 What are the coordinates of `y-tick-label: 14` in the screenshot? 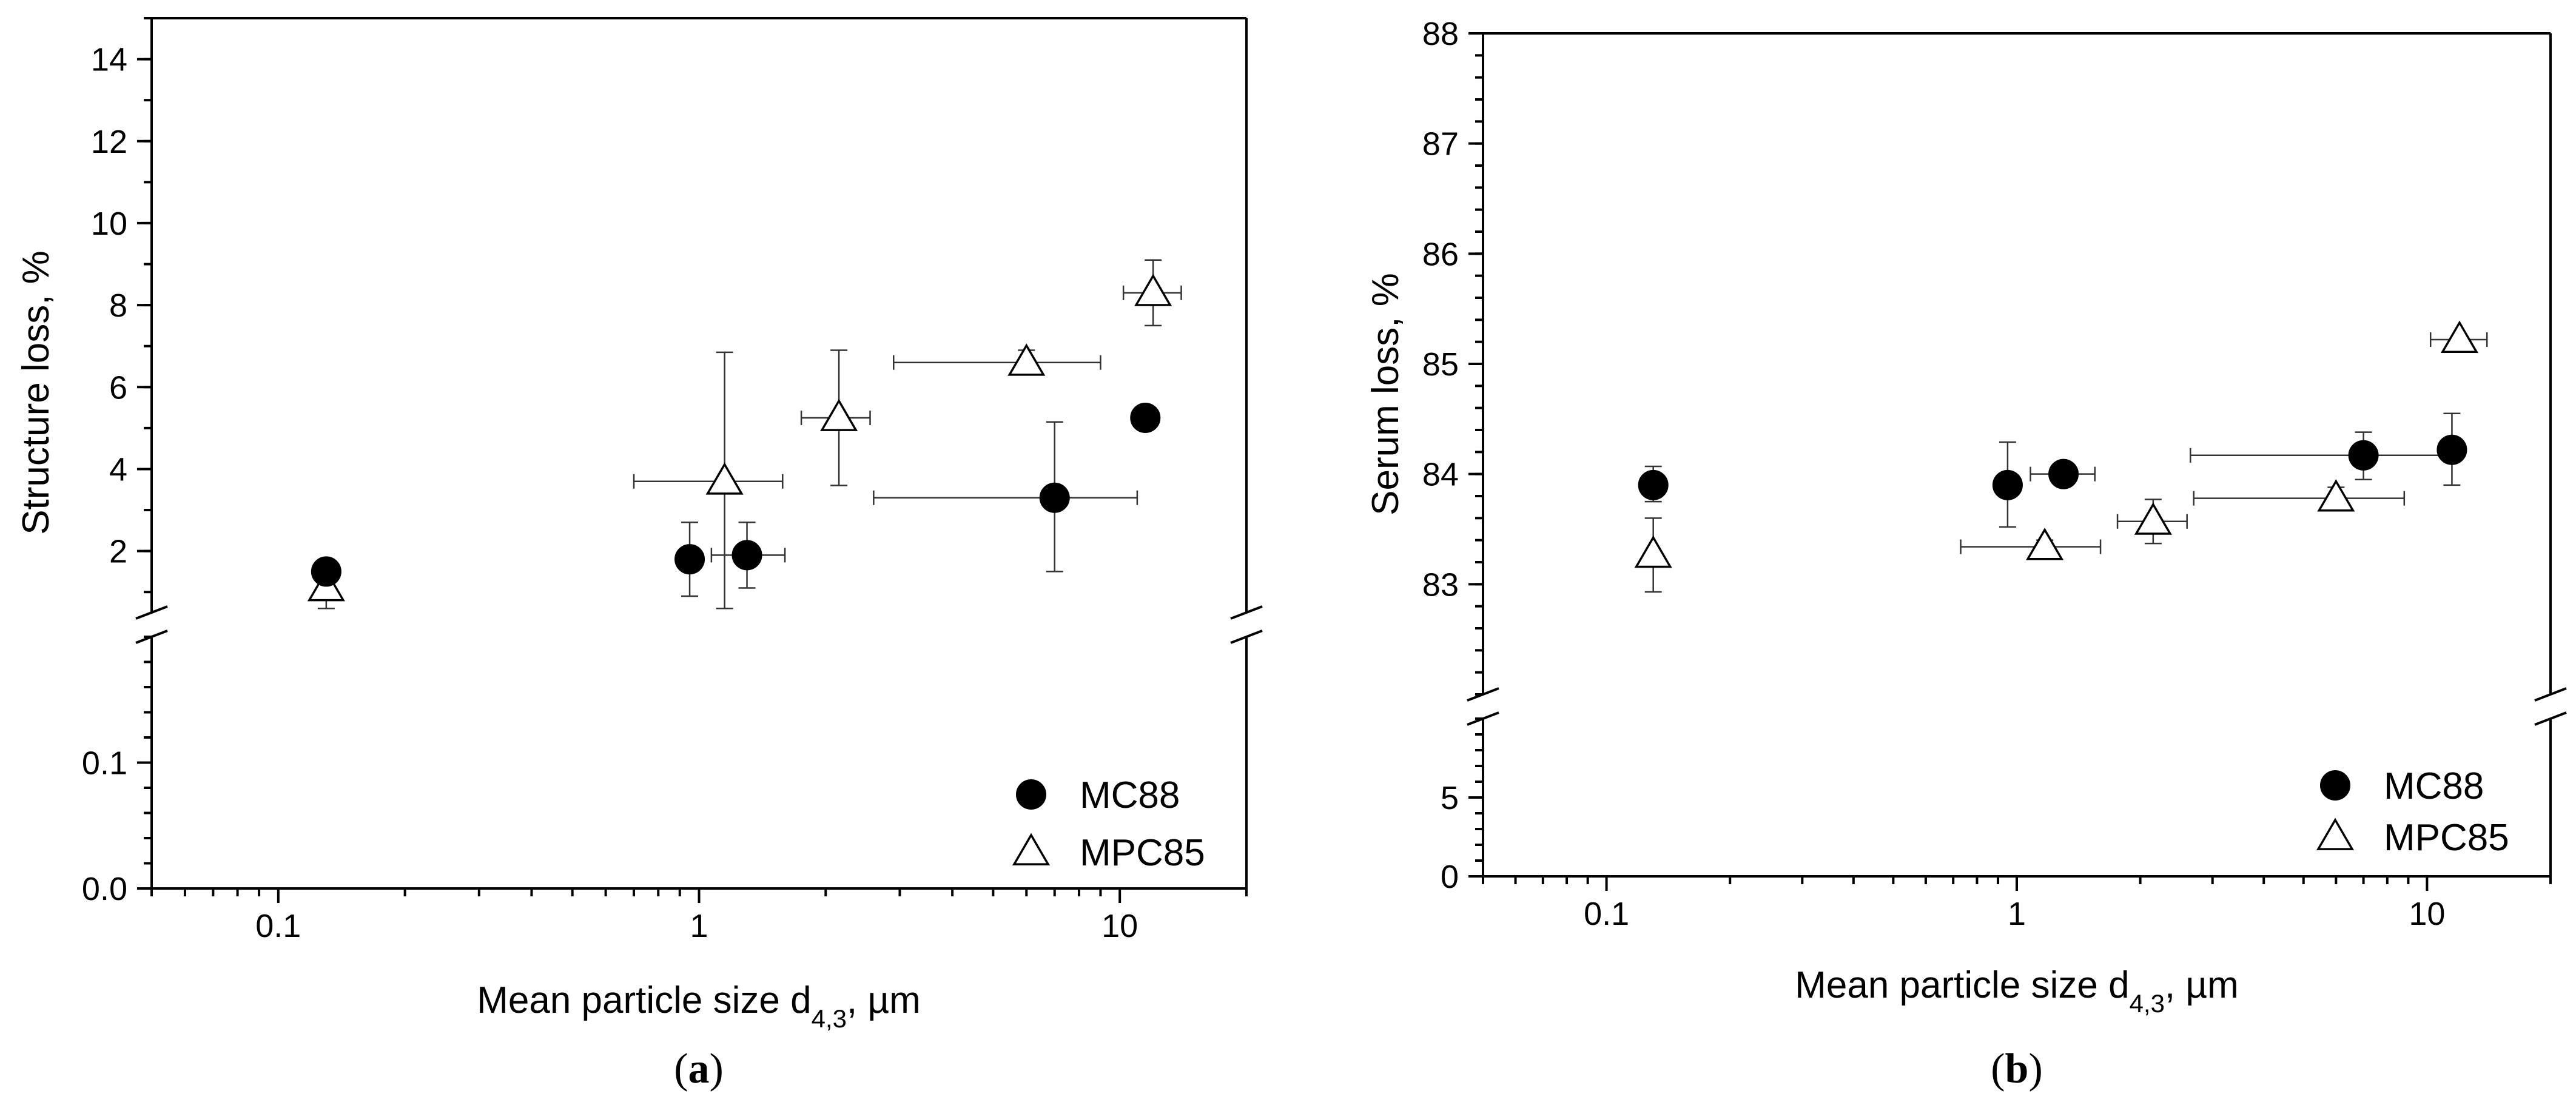 It's located at (109, 60).